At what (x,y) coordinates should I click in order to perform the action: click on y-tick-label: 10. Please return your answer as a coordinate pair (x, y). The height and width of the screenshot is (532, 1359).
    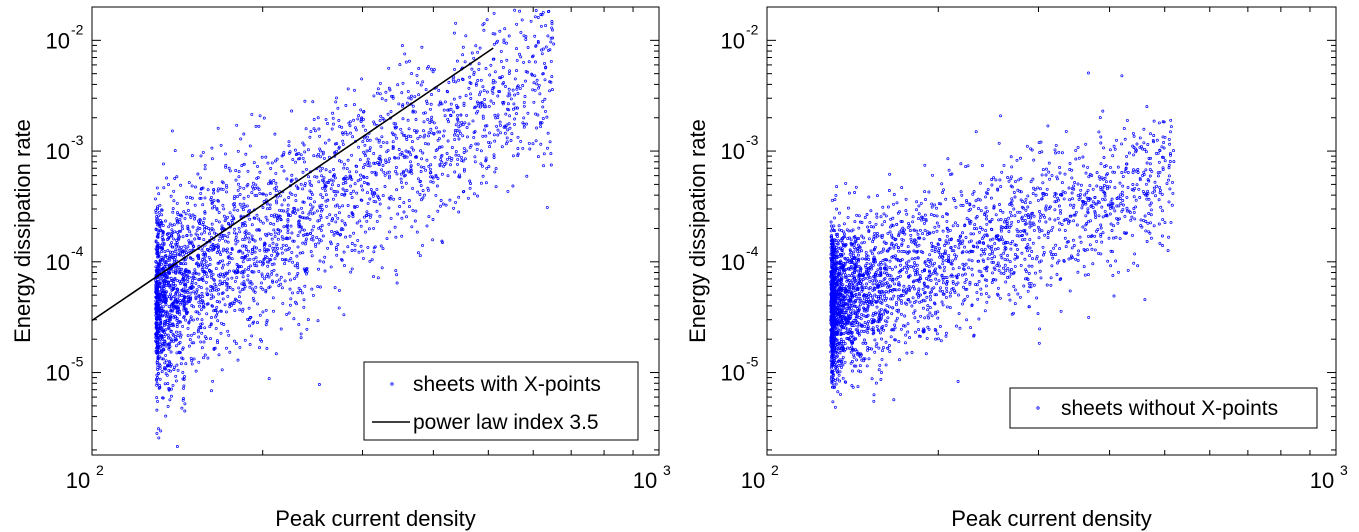
    Looking at the image, I should click on (58, 373).